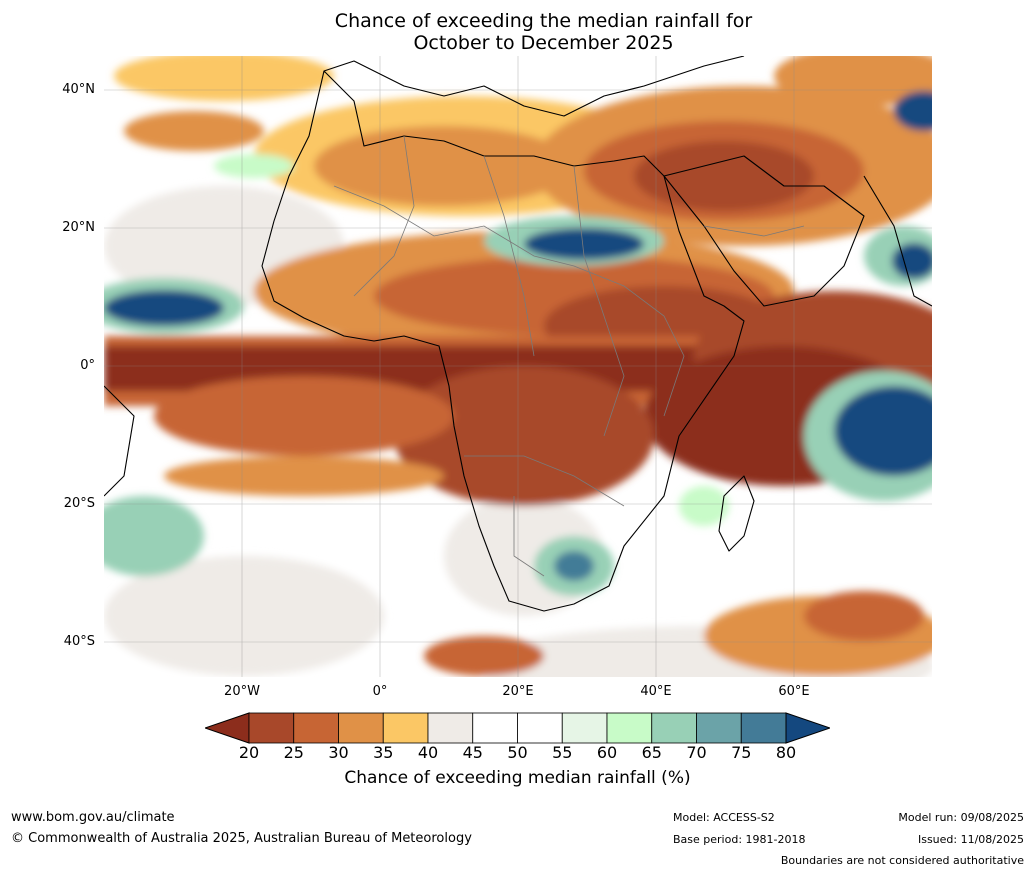  Describe the element at coordinates (794, 691) in the screenshot. I see `lon-label-60e: 60°E` at that location.